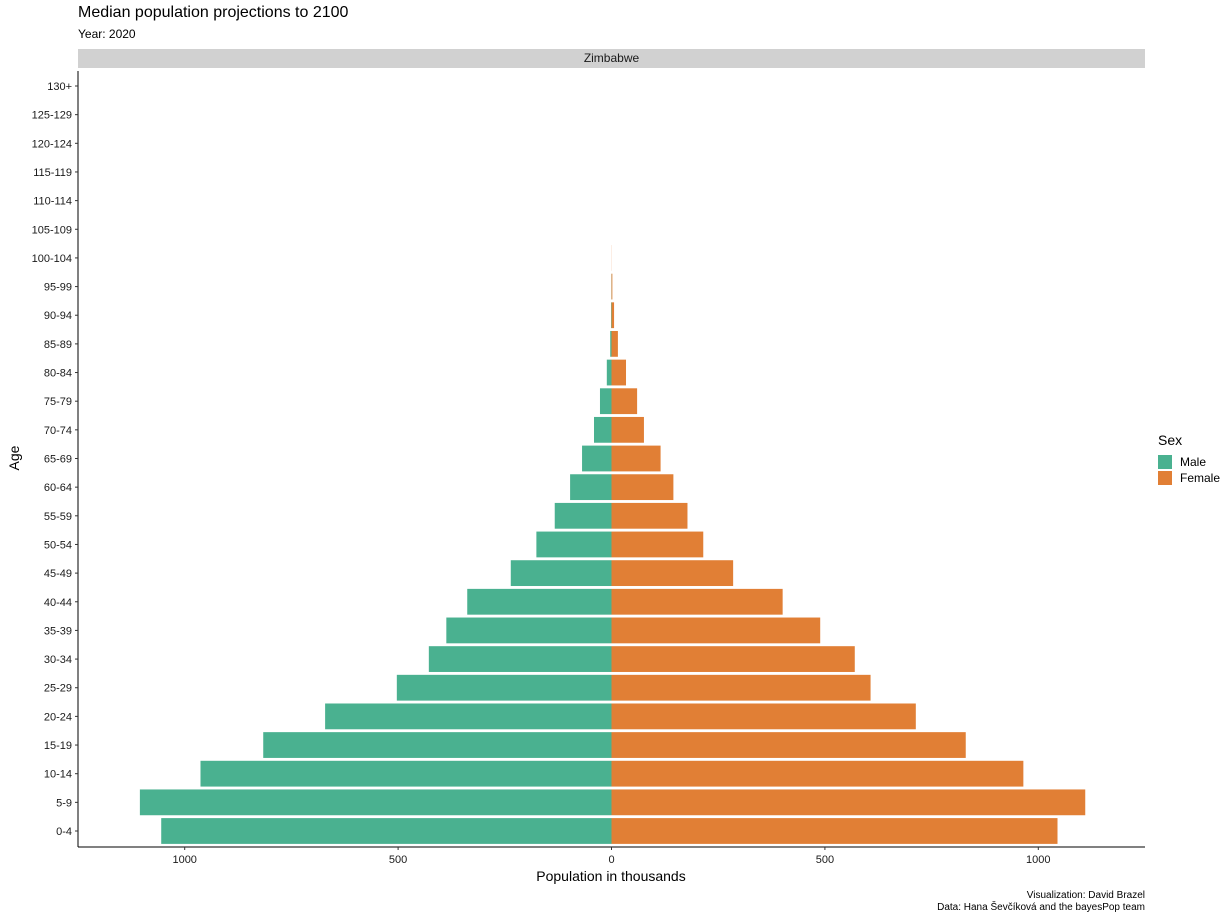  I want to click on legend-label-male: Male, so click(1193, 462).